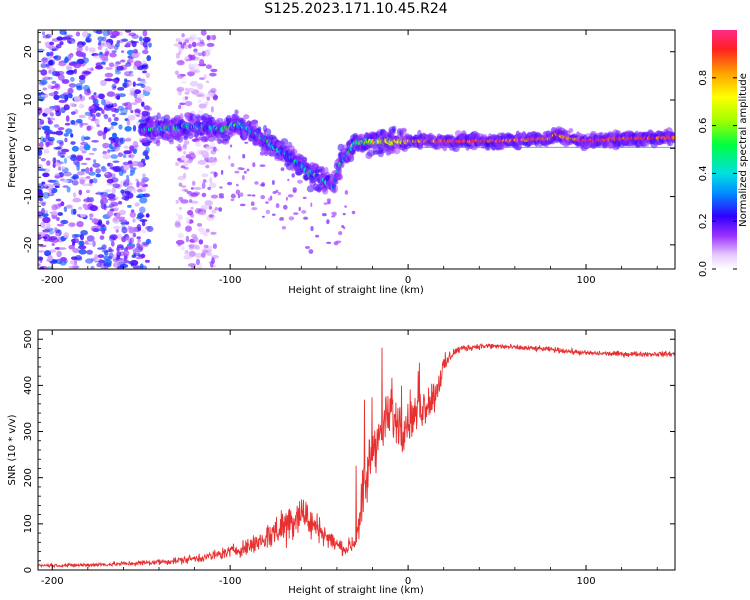 The height and width of the screenshot is (600, 750). What do you see at coordinates (28, 570) in the screenshot?
I see `snr-y-tick-label: 0` at bounding box center [28, 570].